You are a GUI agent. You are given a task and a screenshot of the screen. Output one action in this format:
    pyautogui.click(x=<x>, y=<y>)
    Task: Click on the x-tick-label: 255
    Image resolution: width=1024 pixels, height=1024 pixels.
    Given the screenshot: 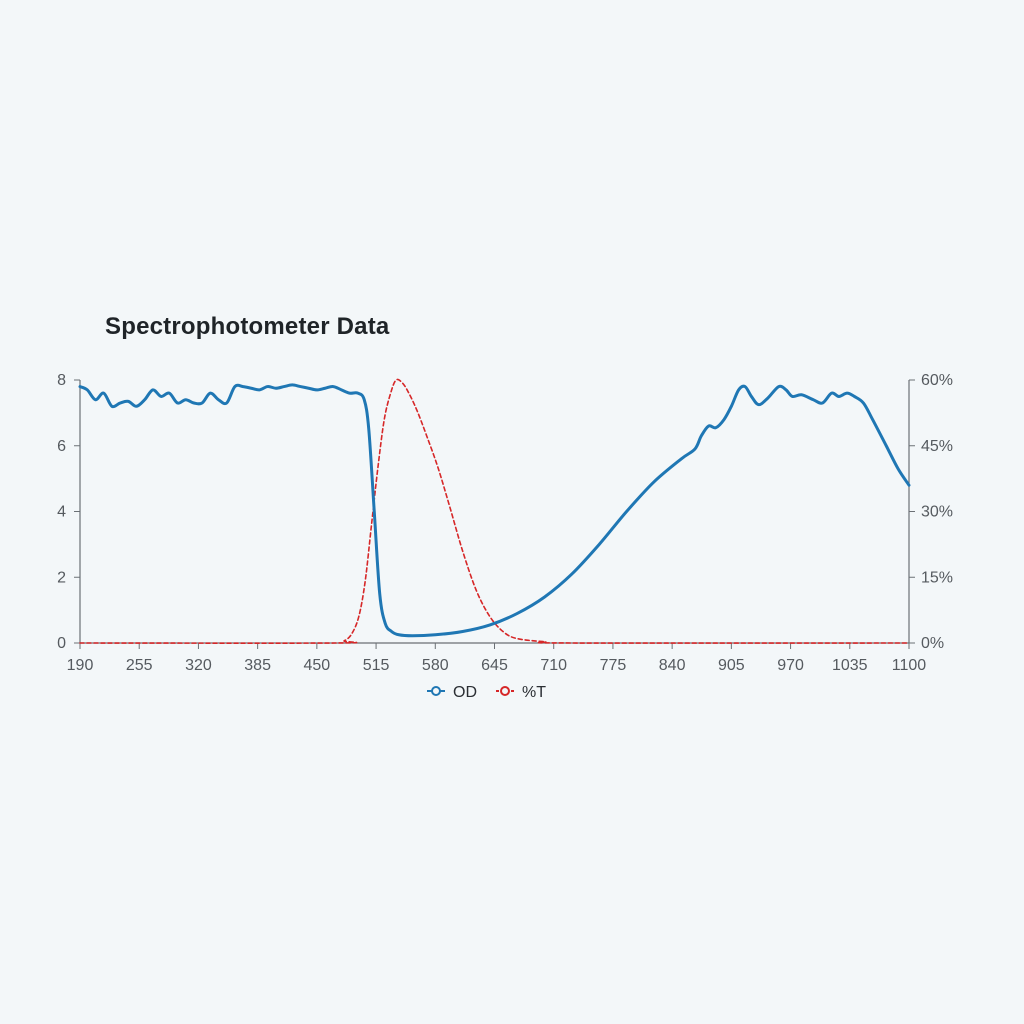 What is the action you would take?
    pyautogui.click(x=139, y=665)
    